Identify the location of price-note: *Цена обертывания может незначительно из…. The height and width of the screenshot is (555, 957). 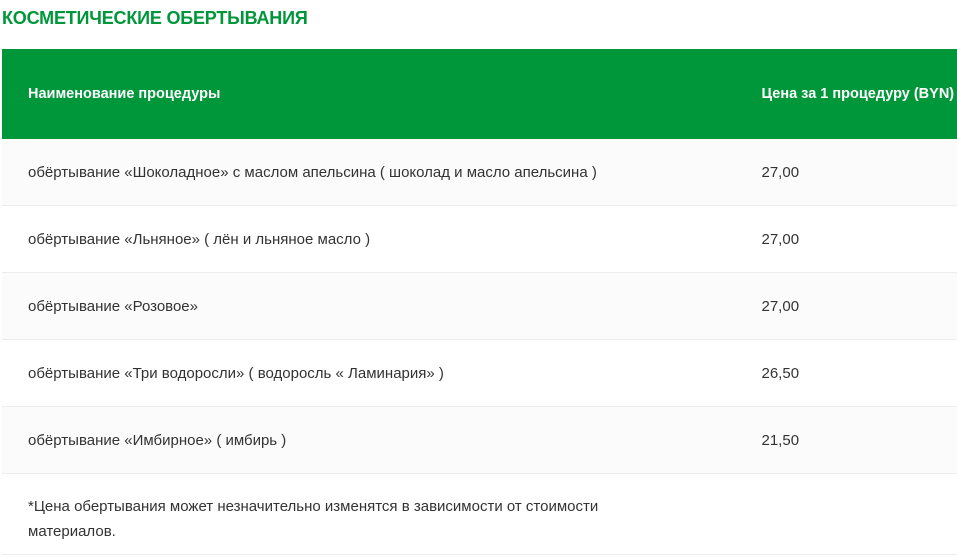
(379, 514).